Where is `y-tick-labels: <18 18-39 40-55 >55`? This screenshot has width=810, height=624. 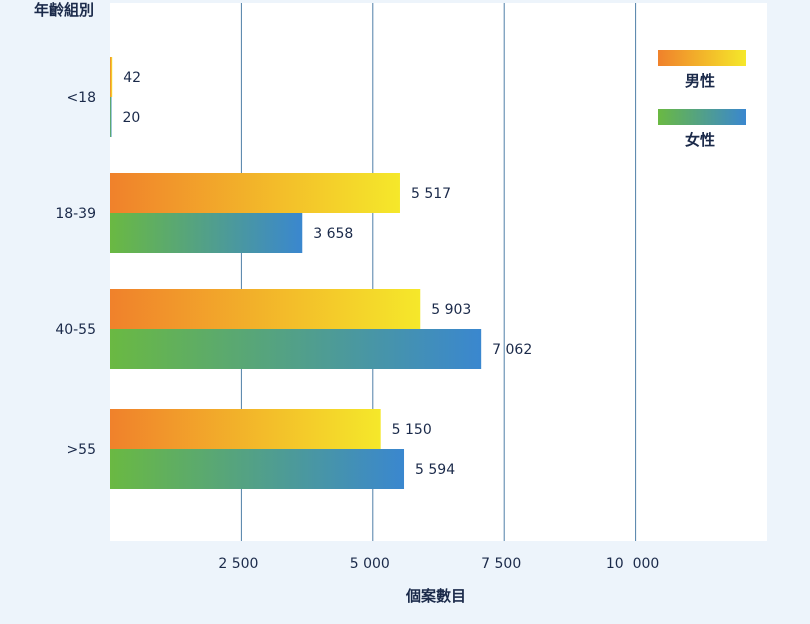 y-tick-labels: <18 18-39 40-55 >55 is located at coordinates (75, 274).